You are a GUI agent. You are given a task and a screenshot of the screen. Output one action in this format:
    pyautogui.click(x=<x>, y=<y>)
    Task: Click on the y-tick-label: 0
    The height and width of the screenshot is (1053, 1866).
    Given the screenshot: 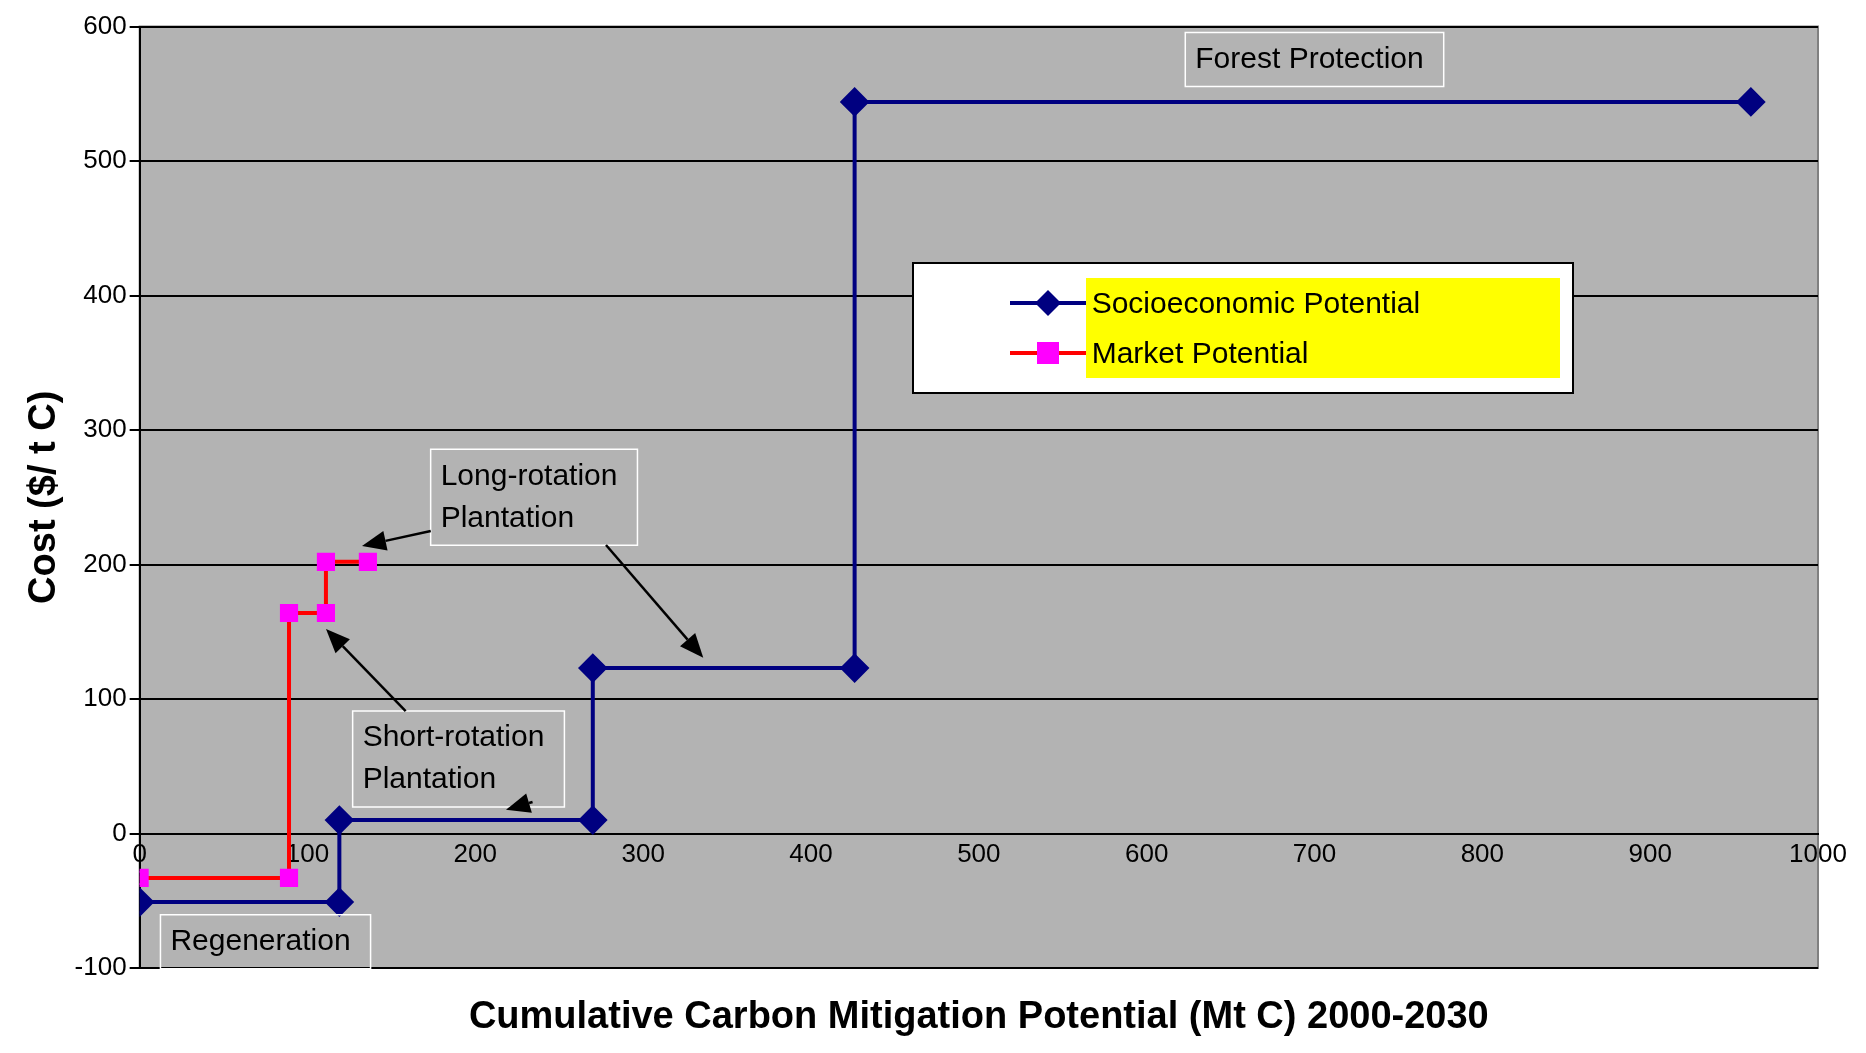 What is the action you would take?
    pyautogui.click(x=119, y=831)
    